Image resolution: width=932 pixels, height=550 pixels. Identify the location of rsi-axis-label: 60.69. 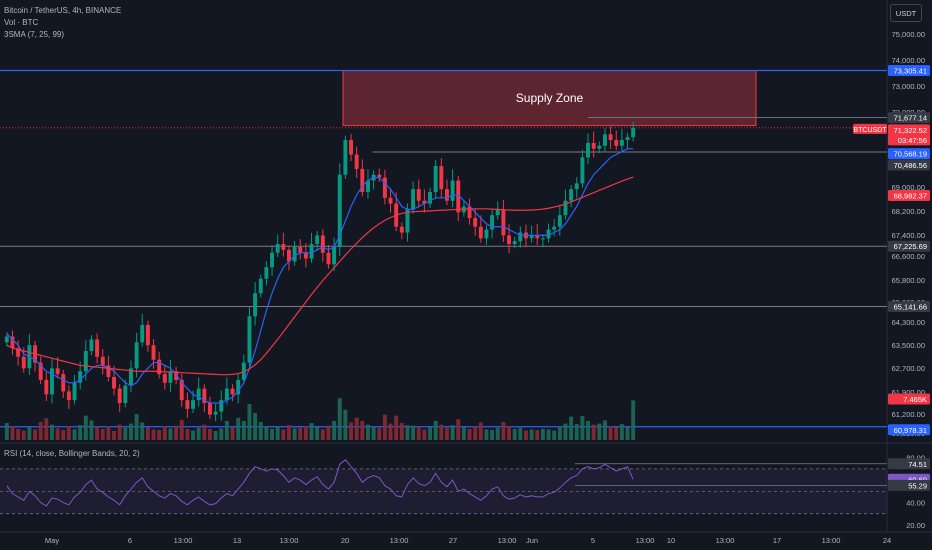
(917, 479).